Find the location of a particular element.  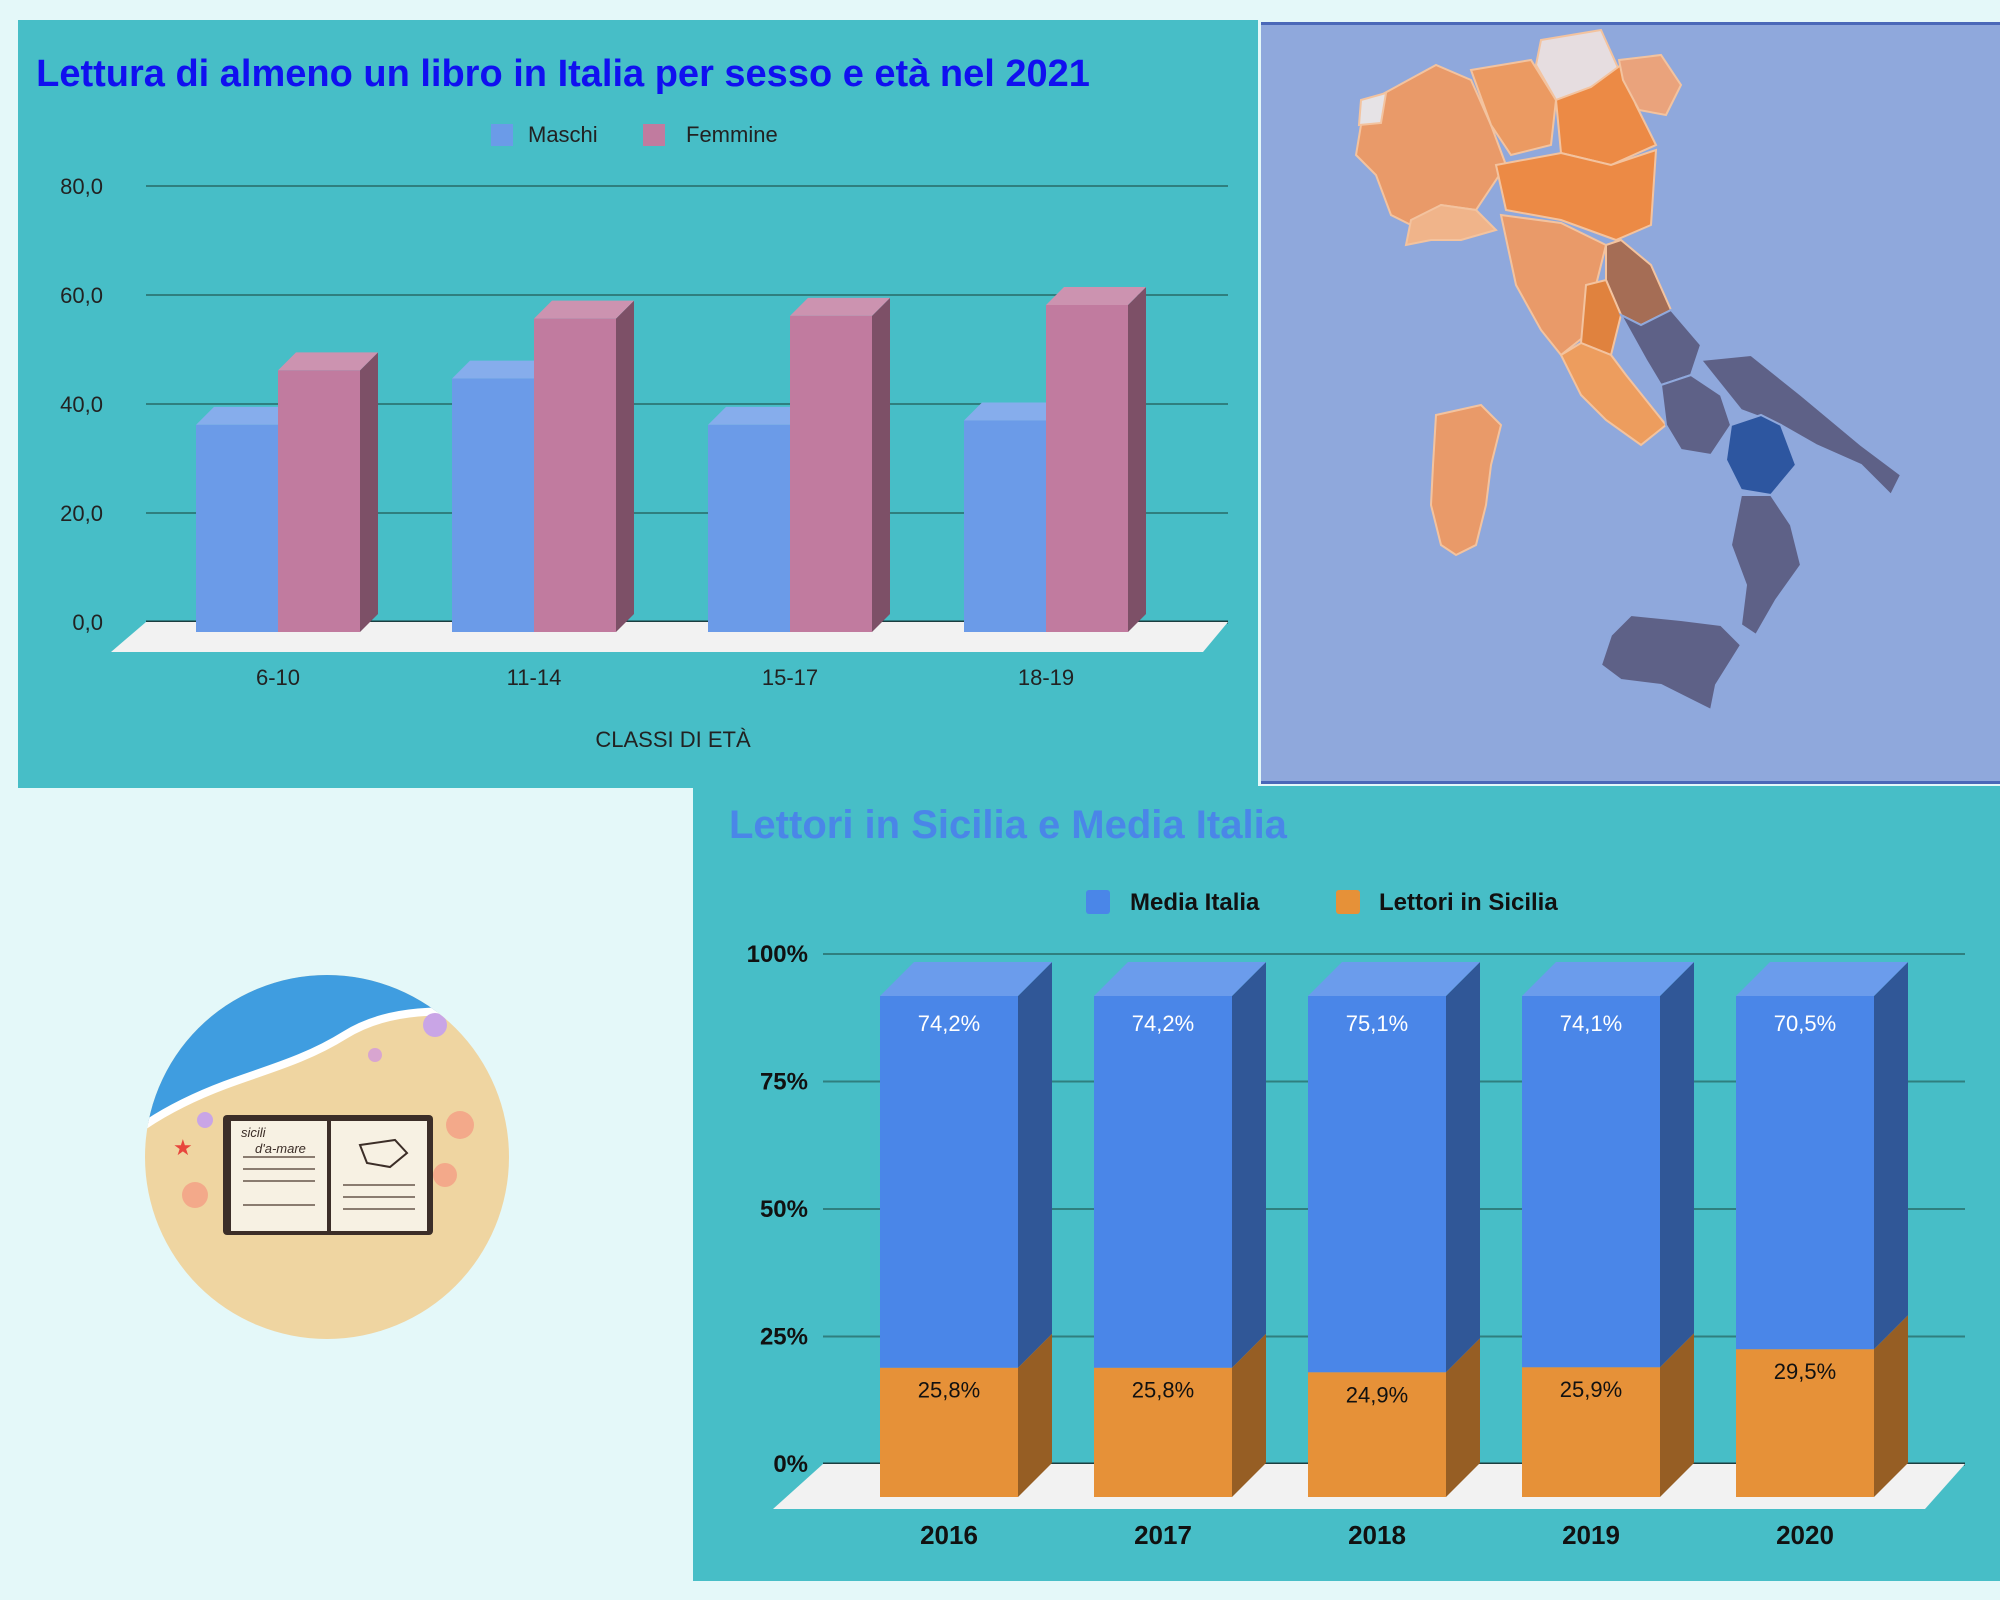

legend-swatch-femmine is located at coordinates (654, 135).